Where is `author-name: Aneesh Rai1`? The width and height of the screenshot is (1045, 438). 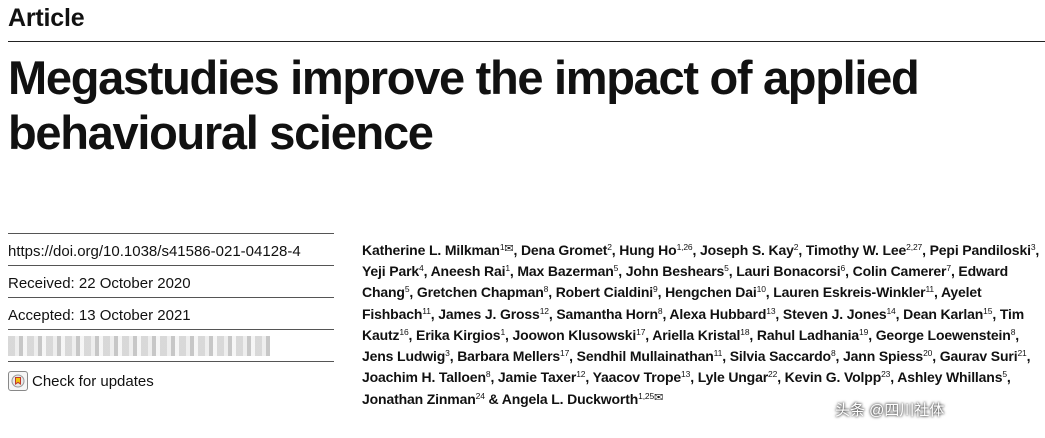 author-name: Aneesh Rai1 is located at coordinates (470, 271).